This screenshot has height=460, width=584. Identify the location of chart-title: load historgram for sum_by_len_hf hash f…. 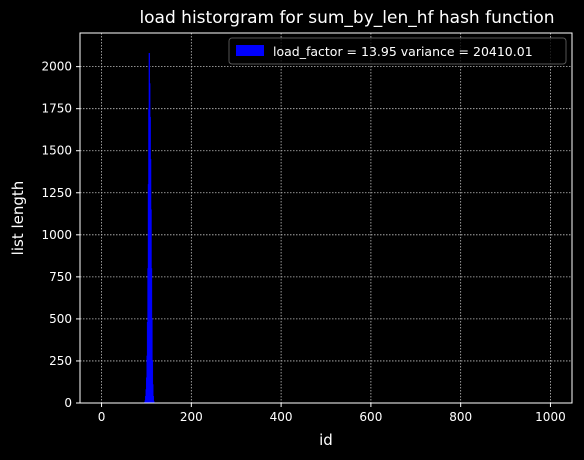
(346, 18).